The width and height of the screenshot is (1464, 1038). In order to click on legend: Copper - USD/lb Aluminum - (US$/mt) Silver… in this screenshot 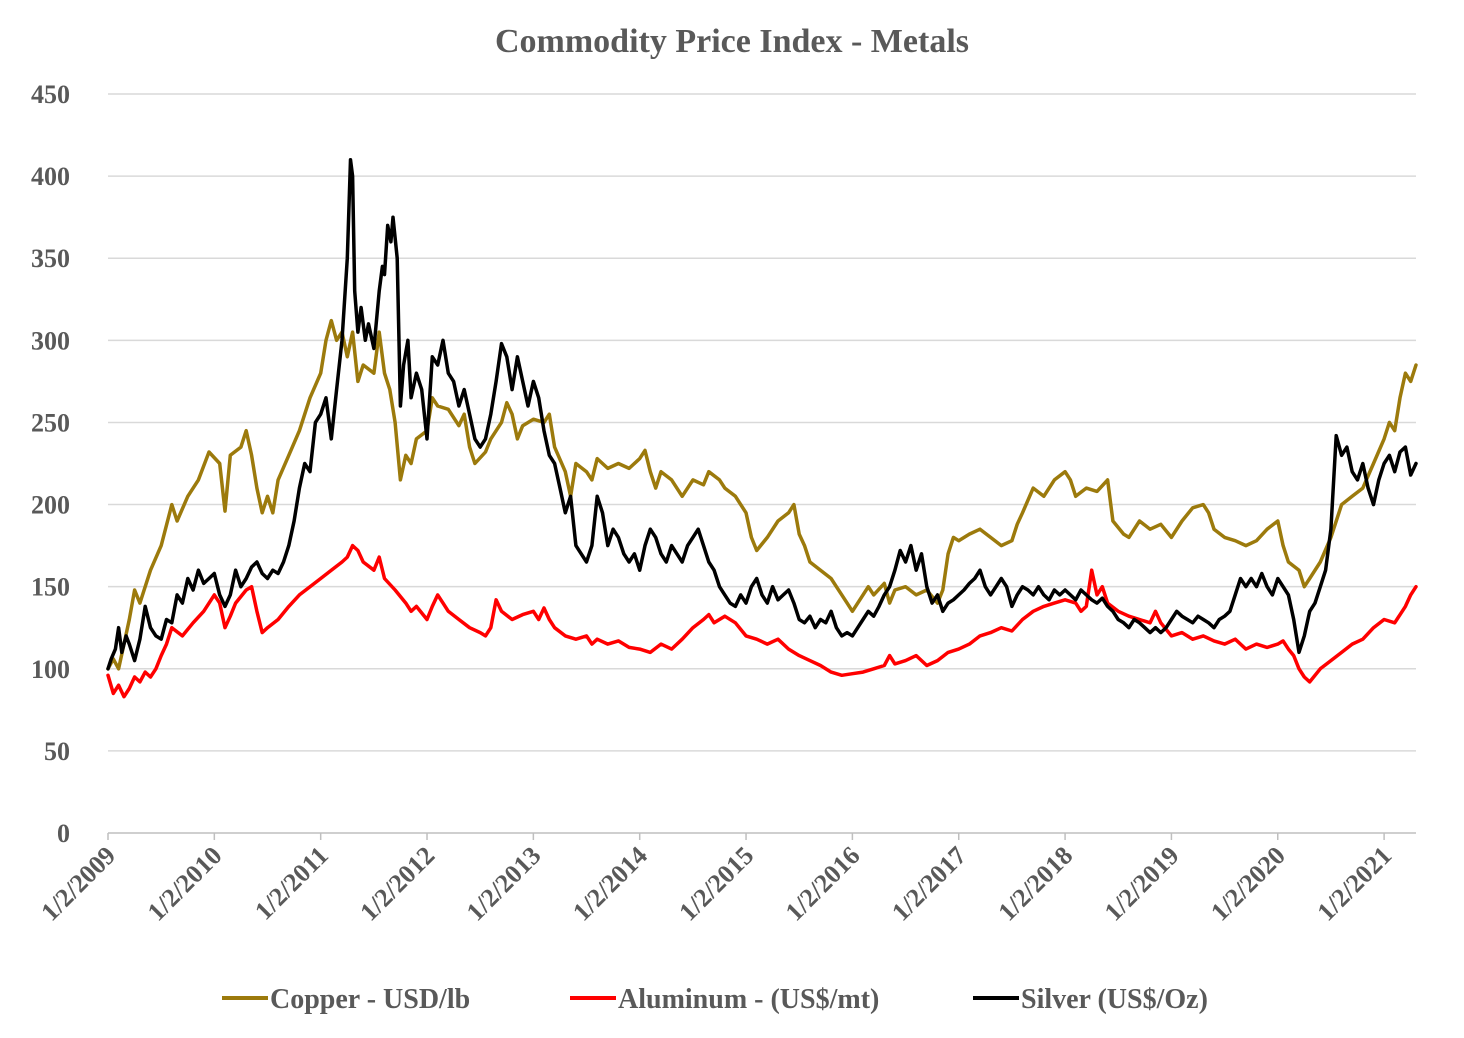, I will do `click(715, 999)`.